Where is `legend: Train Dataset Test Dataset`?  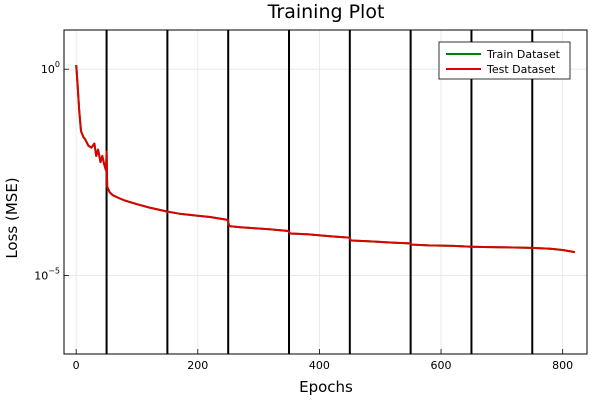 legend: Train Dataset Test Dataset is located at coordinates (504, 60).